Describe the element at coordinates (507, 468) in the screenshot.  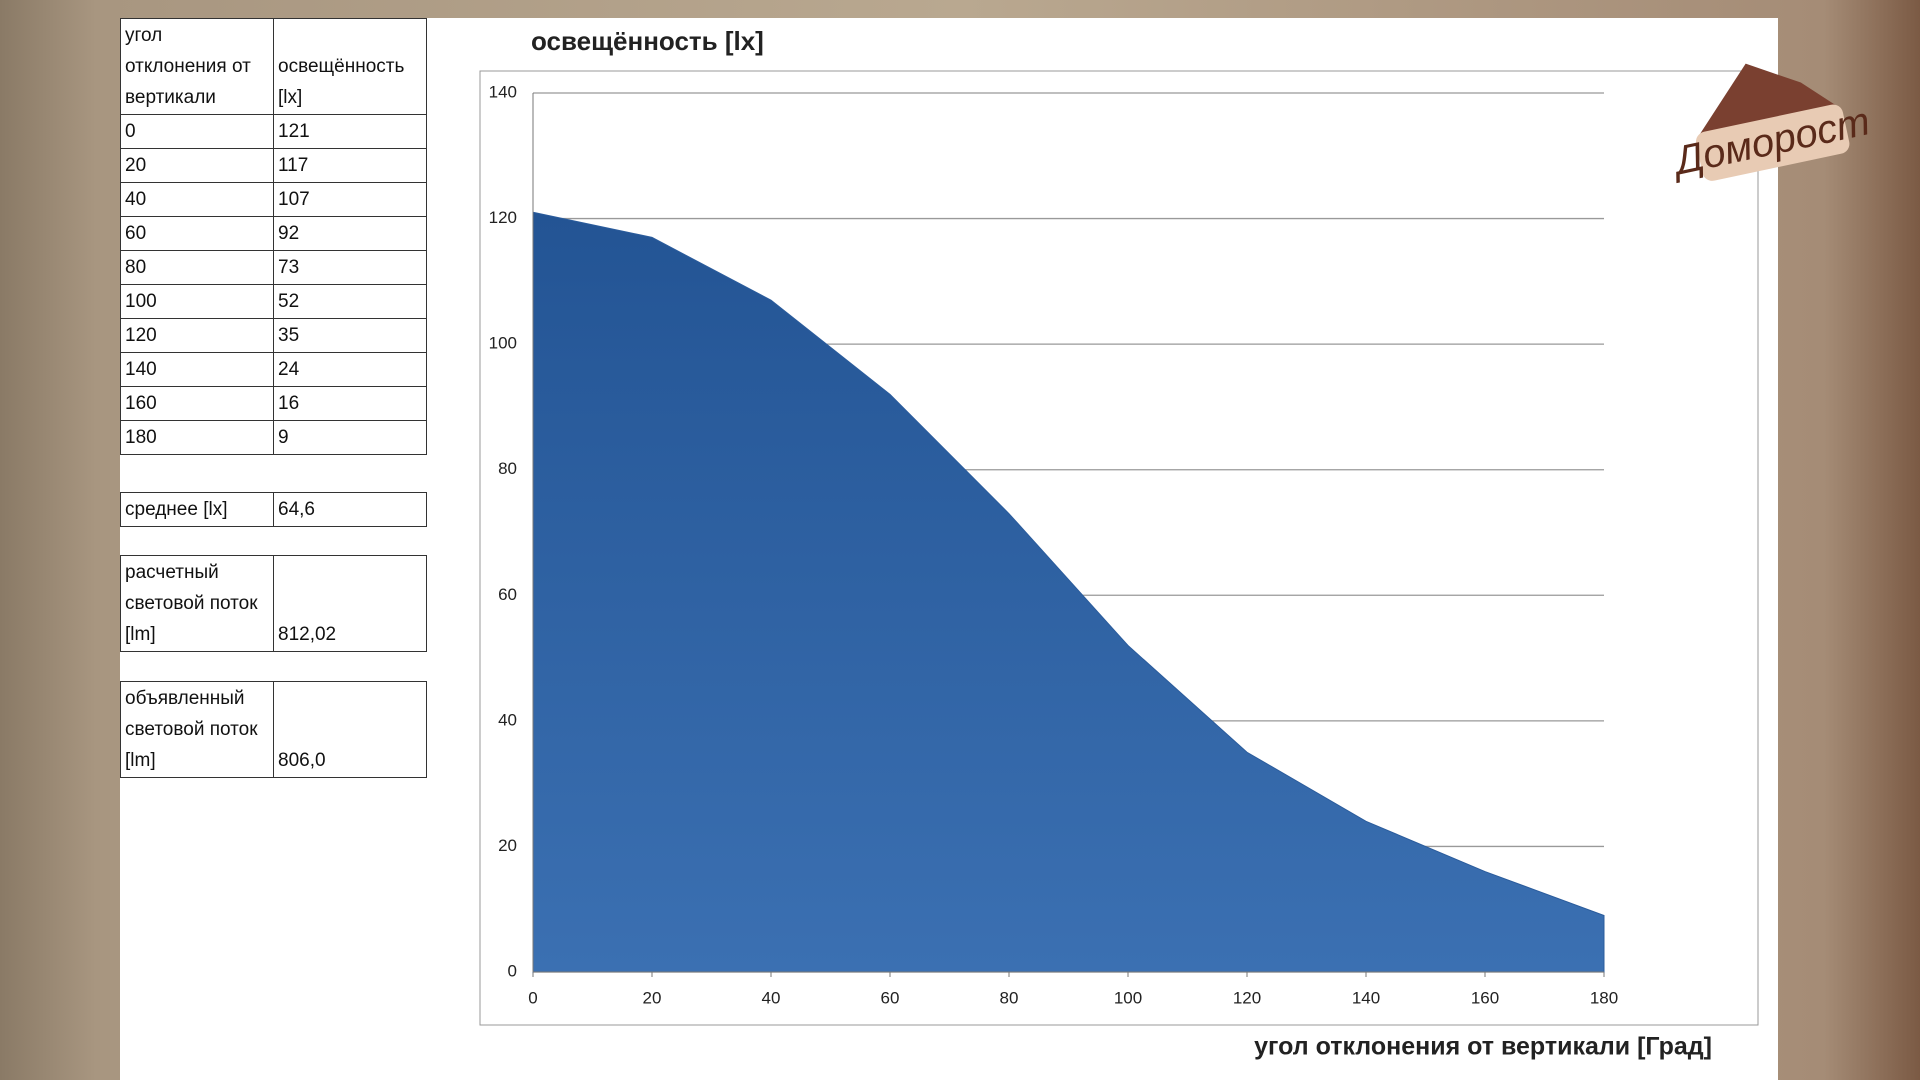
I see `y-tick-label: 80` at that location.